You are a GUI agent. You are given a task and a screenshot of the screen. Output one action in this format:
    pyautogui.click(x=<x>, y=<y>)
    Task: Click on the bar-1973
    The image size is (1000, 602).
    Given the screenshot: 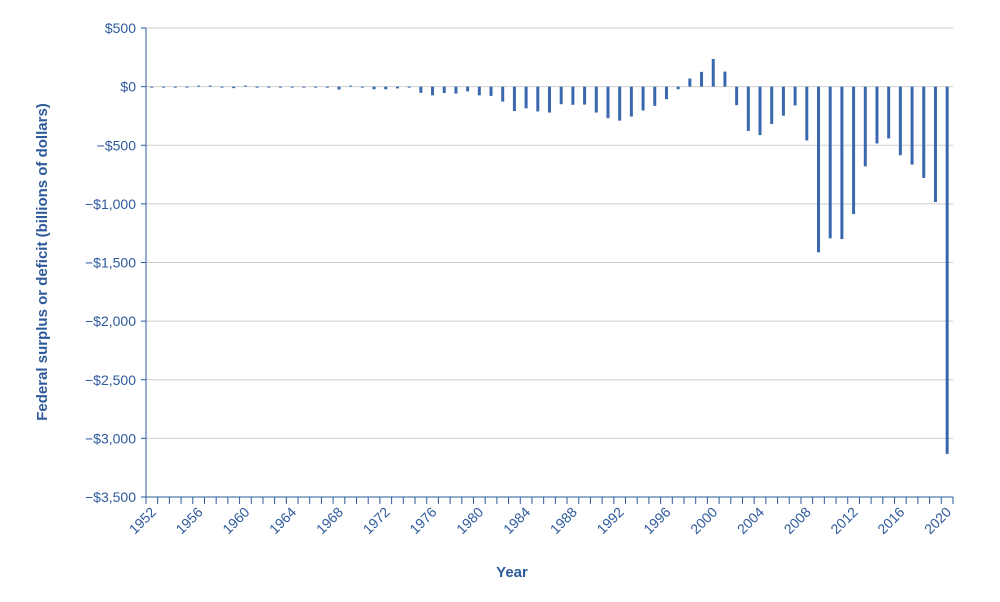 What is the action you would take?
    pyautogui.click(x=397, y=87)
    